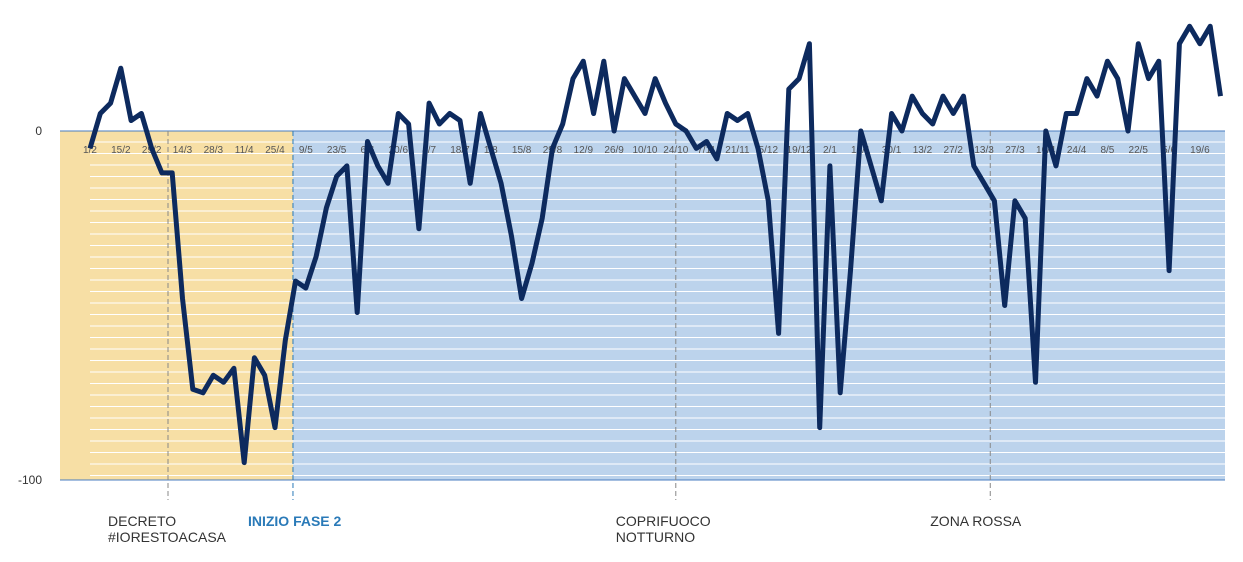  What do you see at coordinates (244, 150) in the screenshot?
I see `x-tick-label: 11/4` at bounding box center [244, 150].